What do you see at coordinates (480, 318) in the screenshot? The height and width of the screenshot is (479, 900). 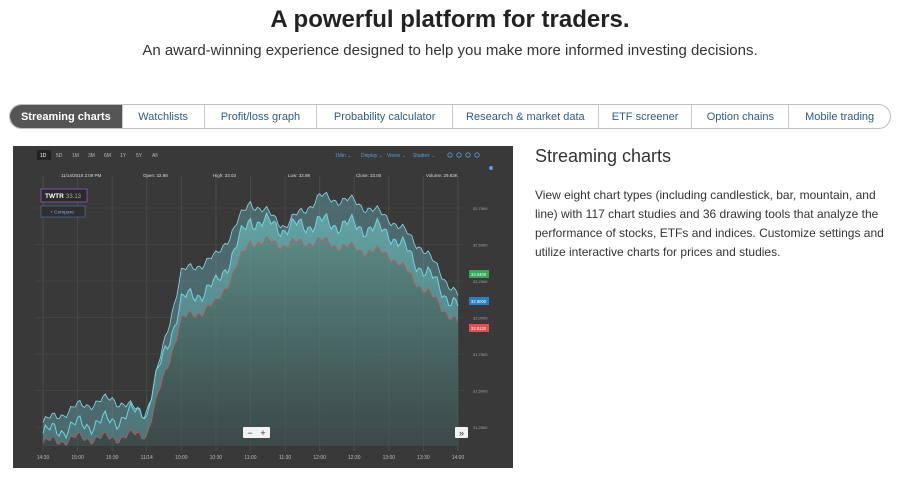 I see `y-tick-label: 32.0000` at bounding box center [480, 318].